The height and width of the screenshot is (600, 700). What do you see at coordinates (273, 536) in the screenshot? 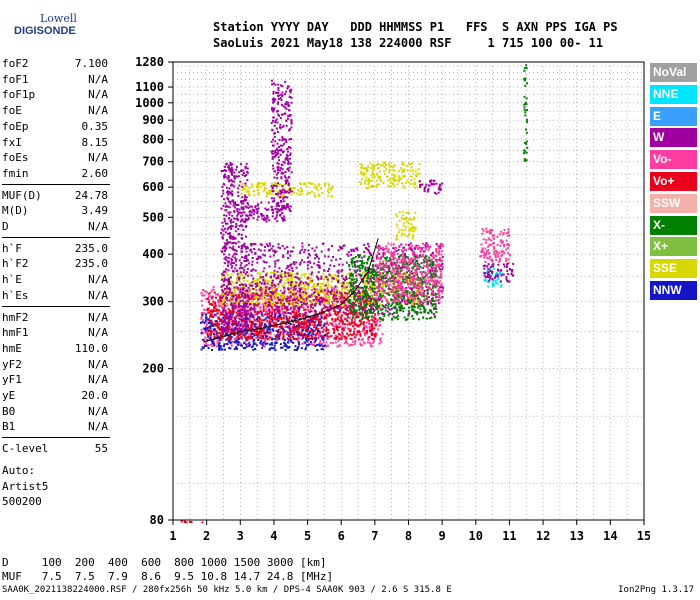
I see `x-tick-label: 4` at bounding box center [273, 536].